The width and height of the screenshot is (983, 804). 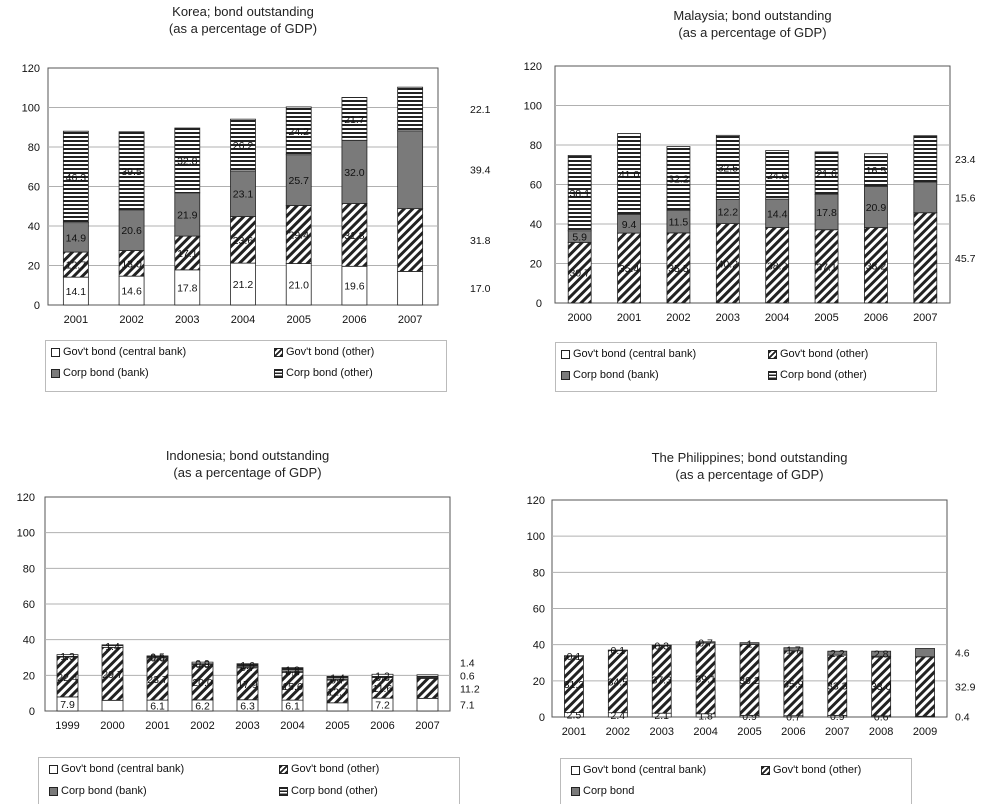 I want to click on data-label: 32.2, so click(x=678, y=179).